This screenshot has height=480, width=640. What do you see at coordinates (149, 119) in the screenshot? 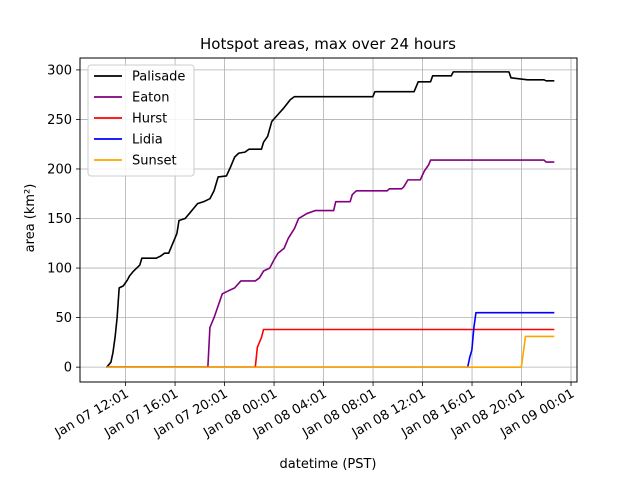
I see `legend-label: Hurst` at bounding box center [149, 119].